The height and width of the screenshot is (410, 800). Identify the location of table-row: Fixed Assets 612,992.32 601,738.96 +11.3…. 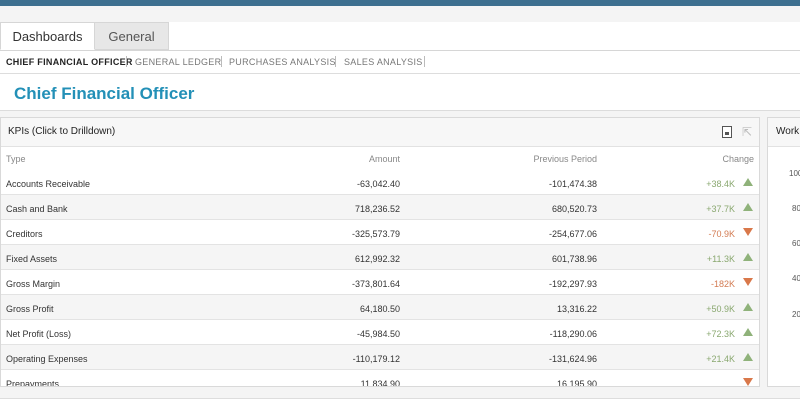
(380, 257).